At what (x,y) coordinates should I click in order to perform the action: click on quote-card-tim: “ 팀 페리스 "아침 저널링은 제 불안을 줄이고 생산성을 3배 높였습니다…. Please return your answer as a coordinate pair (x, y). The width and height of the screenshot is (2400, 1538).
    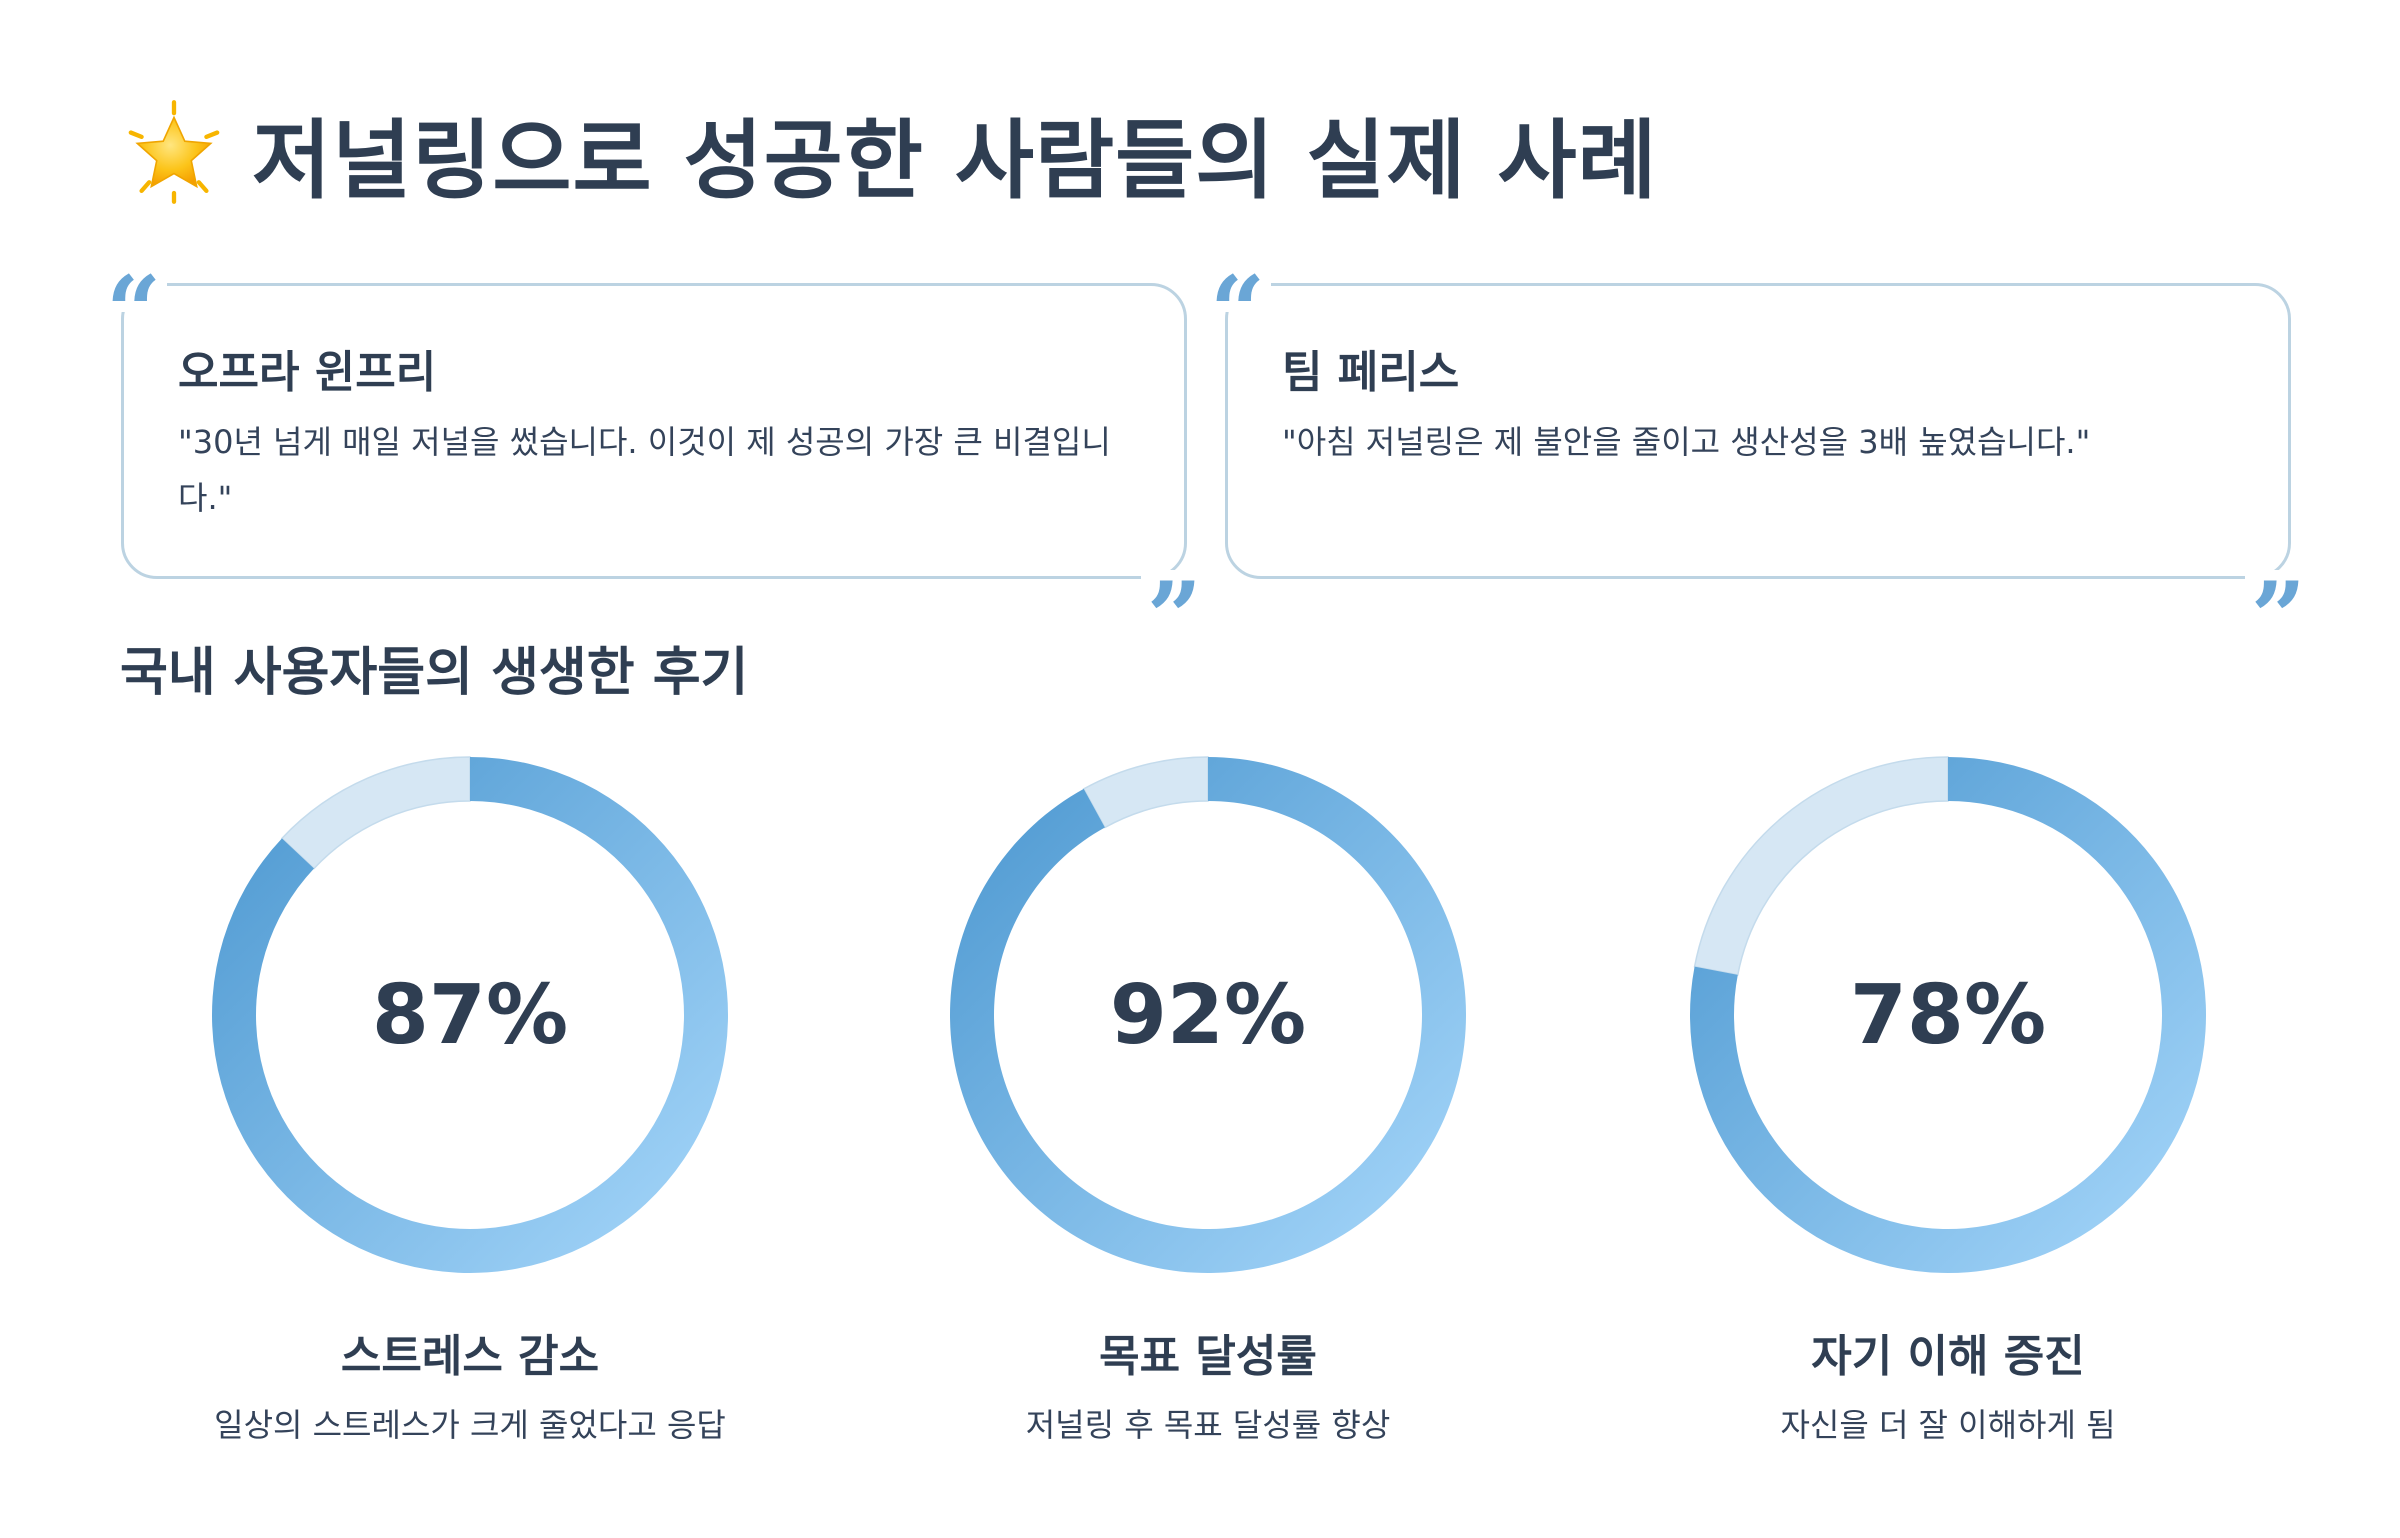
    Looking at the image, I should click on (1758, 441).